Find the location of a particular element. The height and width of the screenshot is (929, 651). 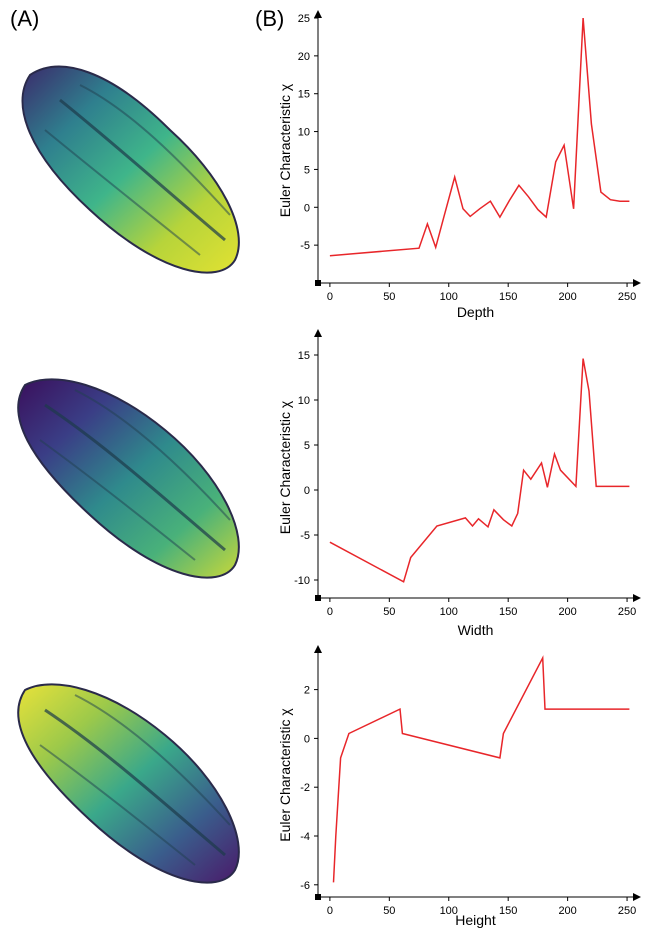

y-tick-label: -6 is located at coordinates (305, 886).